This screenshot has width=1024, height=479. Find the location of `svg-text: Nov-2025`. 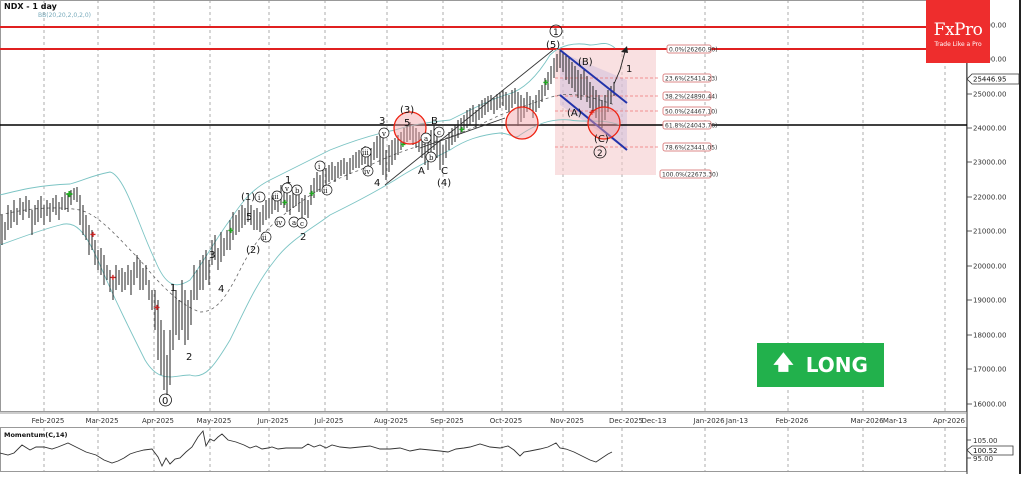

svg-text: Nov-2025 is located at coordinates (567, 421).